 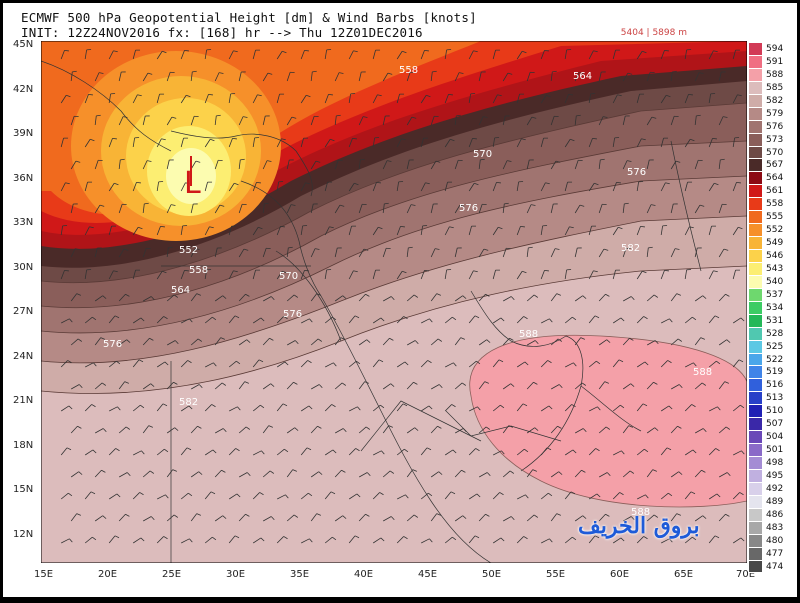 I want to click on legend-row: 573, so click(x=772, y=140).